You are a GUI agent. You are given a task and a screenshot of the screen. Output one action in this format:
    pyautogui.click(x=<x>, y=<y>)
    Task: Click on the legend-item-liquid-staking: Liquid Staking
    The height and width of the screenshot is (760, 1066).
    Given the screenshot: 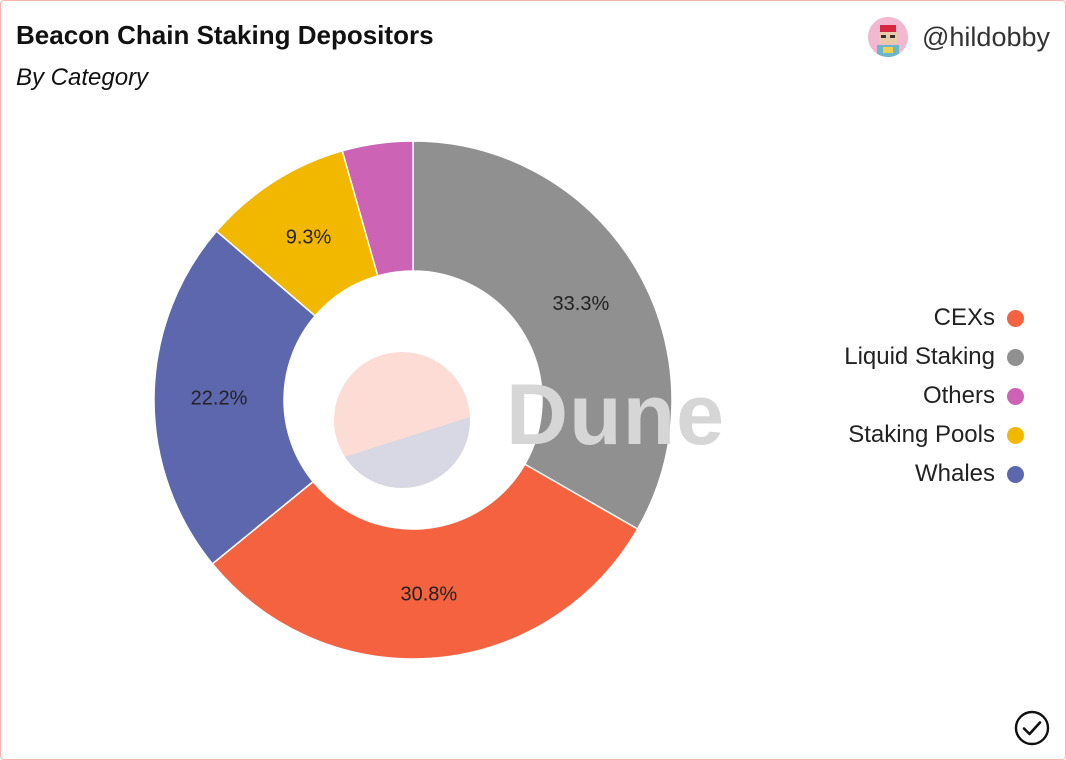 What is the action you would take?
    pyautogui.click(x=934, y=357)
    